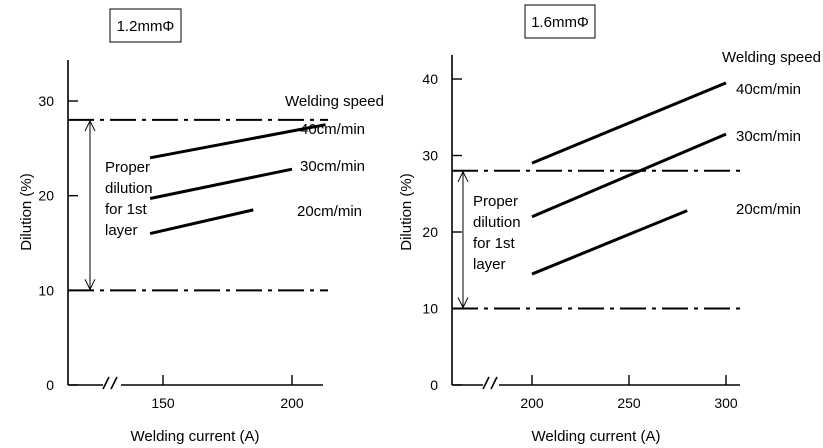  I want to click on panel-2-reference-lines, so click(596, 239).